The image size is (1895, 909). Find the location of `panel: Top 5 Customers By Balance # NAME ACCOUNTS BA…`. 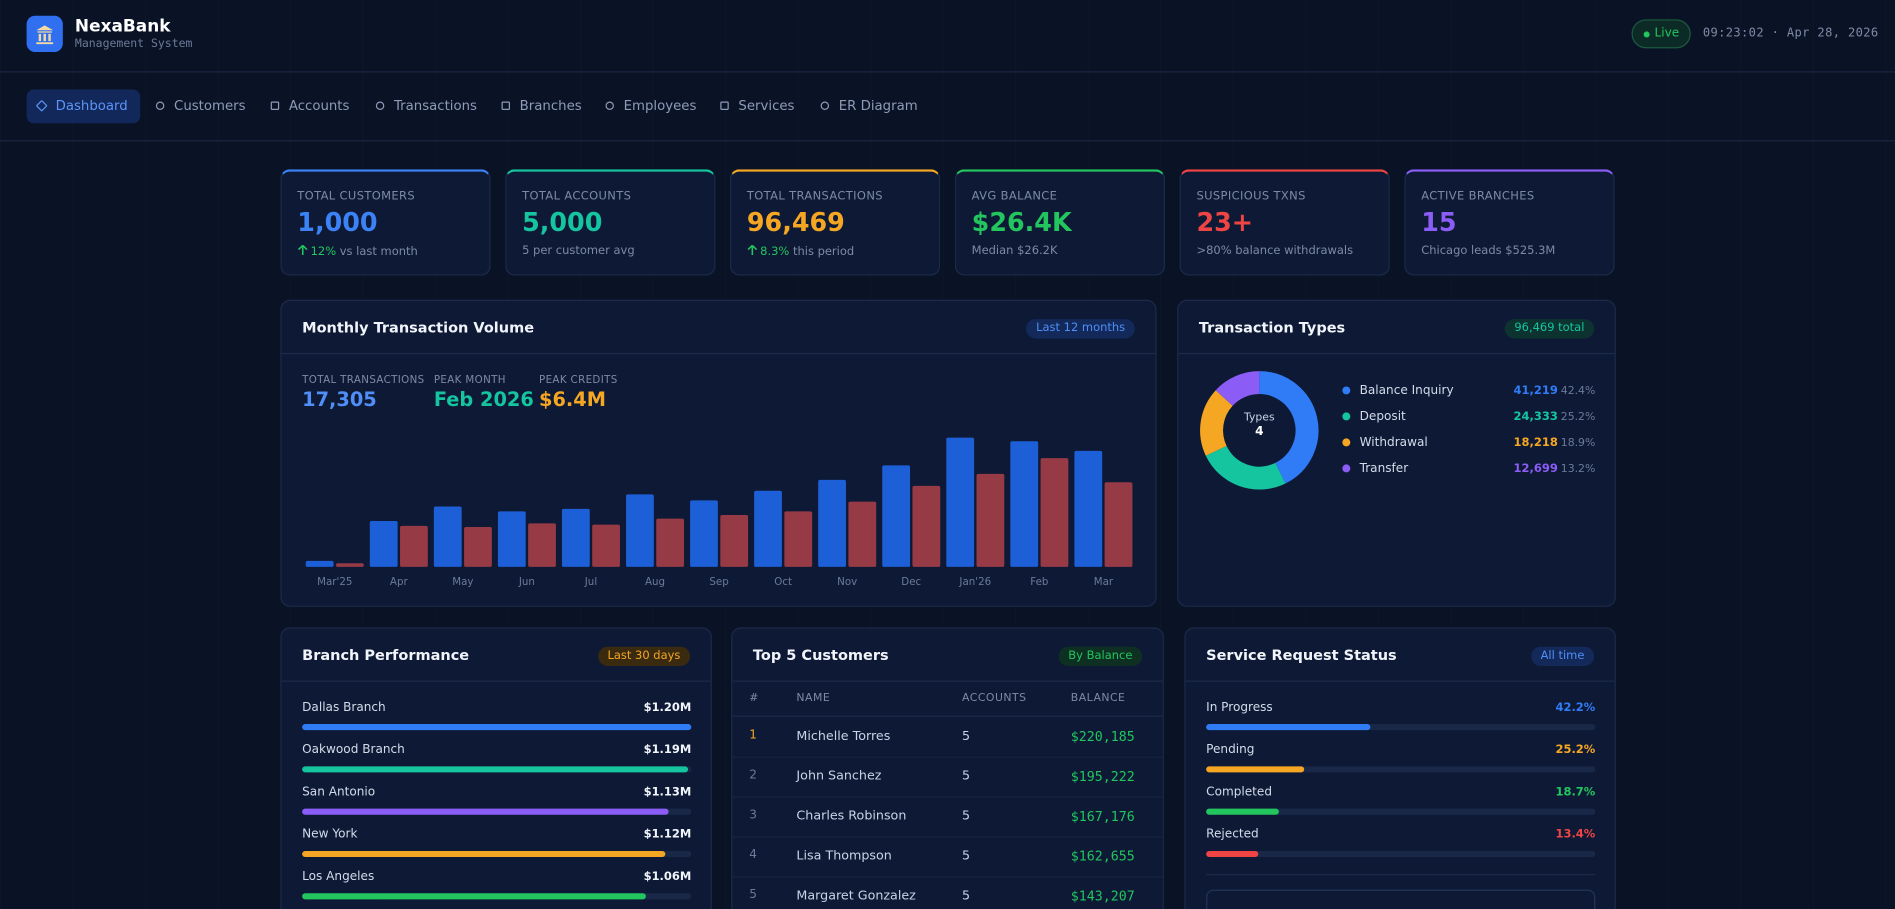

panel: Top 5 Customers By Balance # NAME ACCOUNTS BA… is located at coordinates (947, 768).